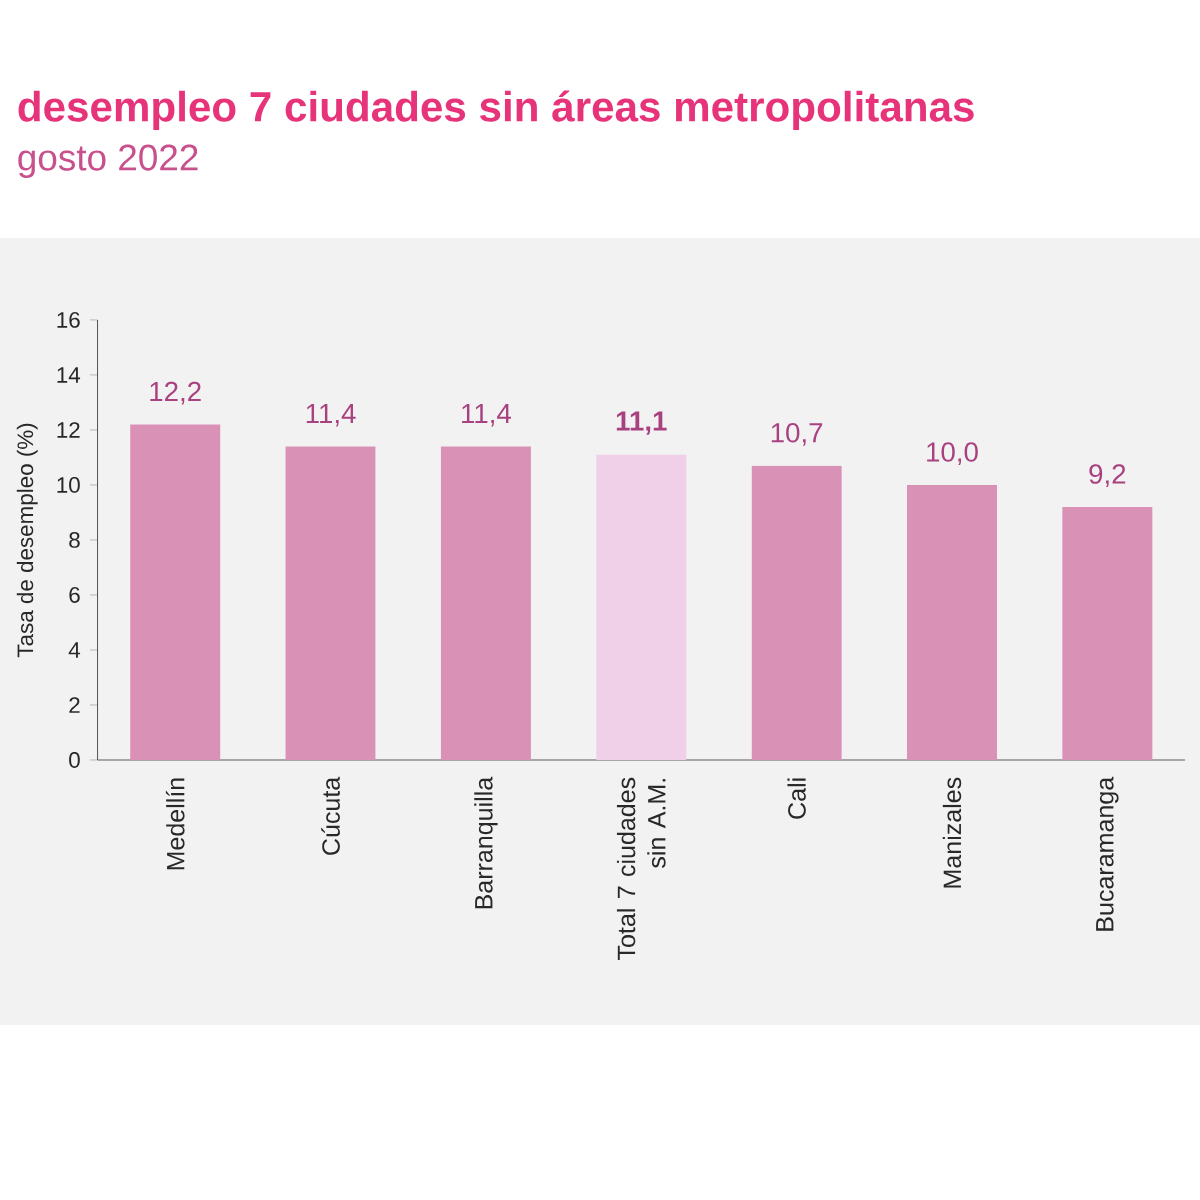  Describe the element at coordinates (796, 798) in the screenshot. I see `x-tick-label: Cali` at that location.